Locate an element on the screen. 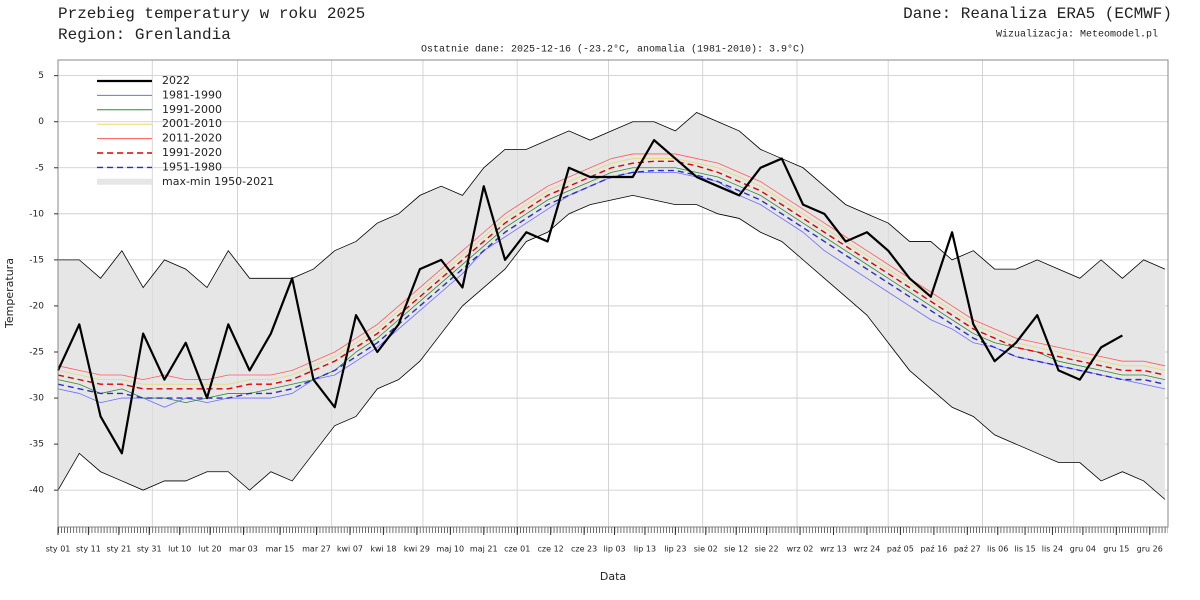 Image resolution: width=1200 pixels, height=600 pixels. x-tick-label: lut 20 is located at coordinates (209, 549).